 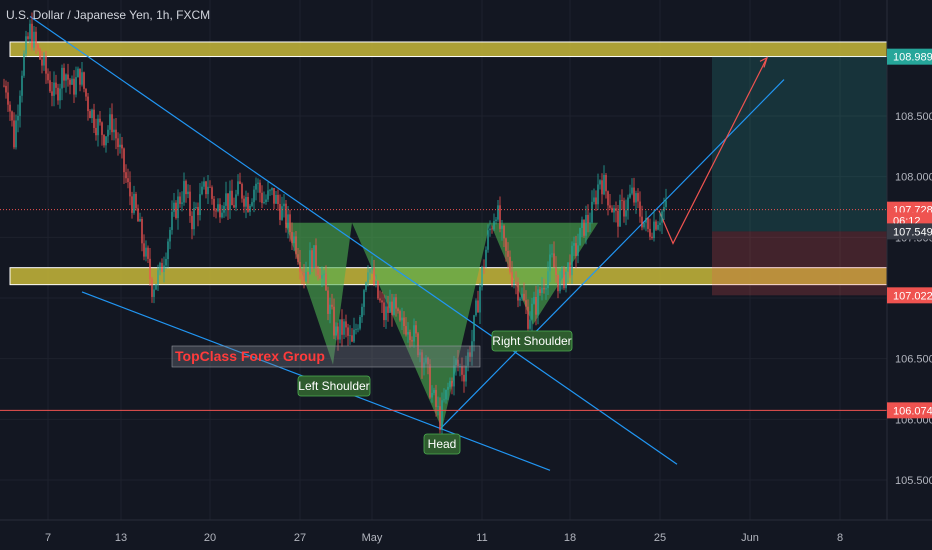 What do you see at coordinates (909, 275) in the screenshot?
I see `price-scale` at bounding box center [909, 275].